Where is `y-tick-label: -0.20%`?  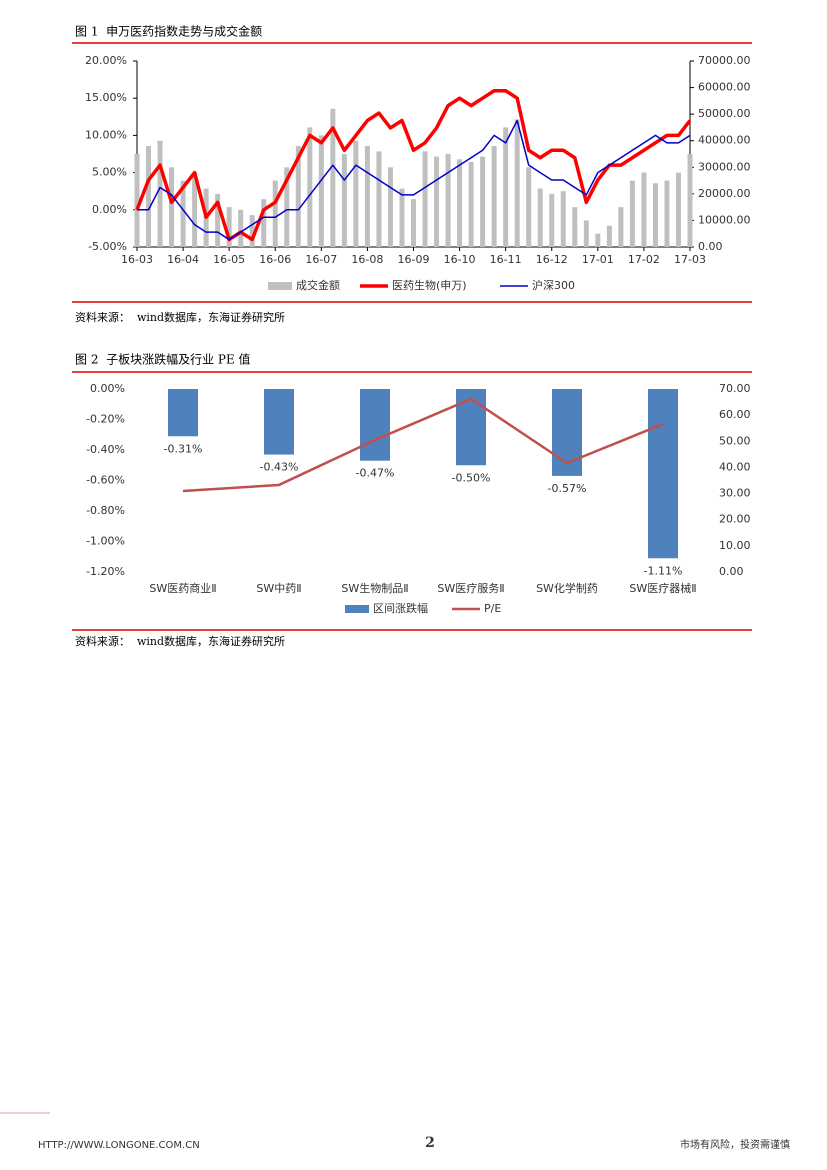
y-tick-label: -0.20% is located at coordinates (105, 419).